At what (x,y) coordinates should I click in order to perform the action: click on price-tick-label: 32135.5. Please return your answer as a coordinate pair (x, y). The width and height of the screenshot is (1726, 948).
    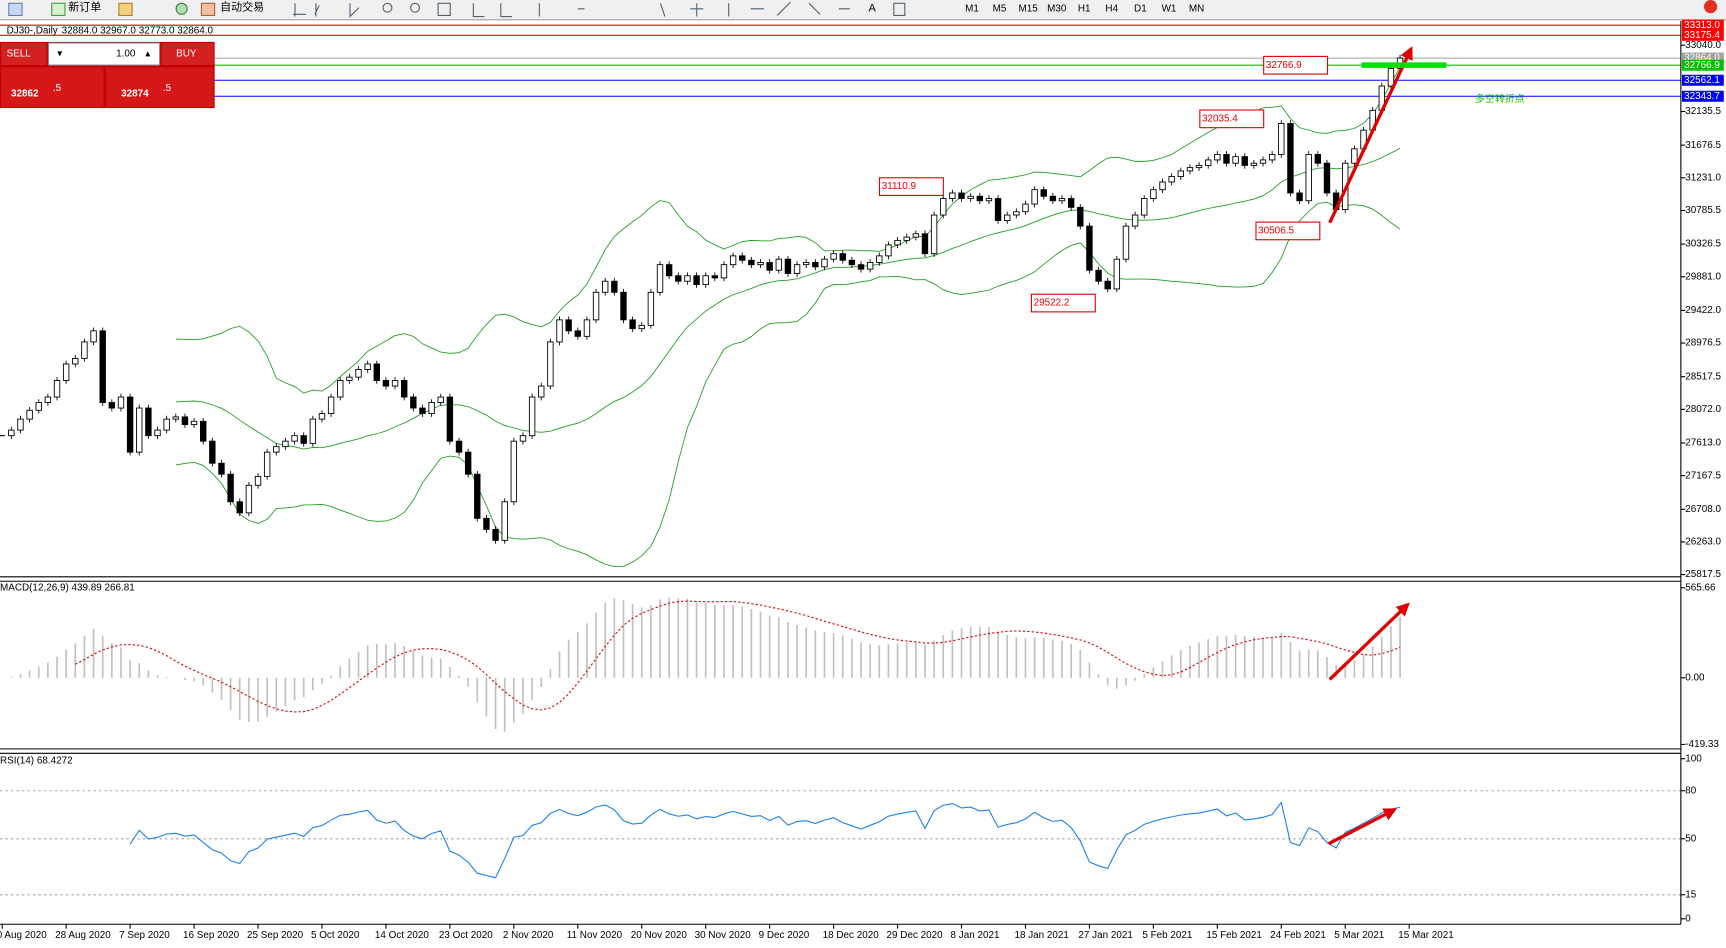
    Looking at the image, I should click on (1703, 111).